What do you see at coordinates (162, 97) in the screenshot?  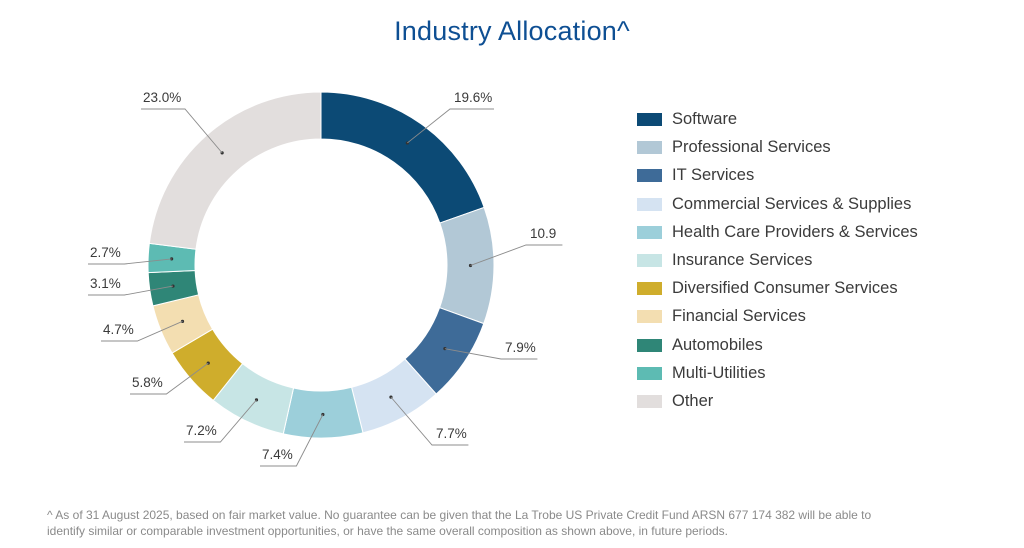 I see `data-label: 23.0%` at bounding box center [162, 97].